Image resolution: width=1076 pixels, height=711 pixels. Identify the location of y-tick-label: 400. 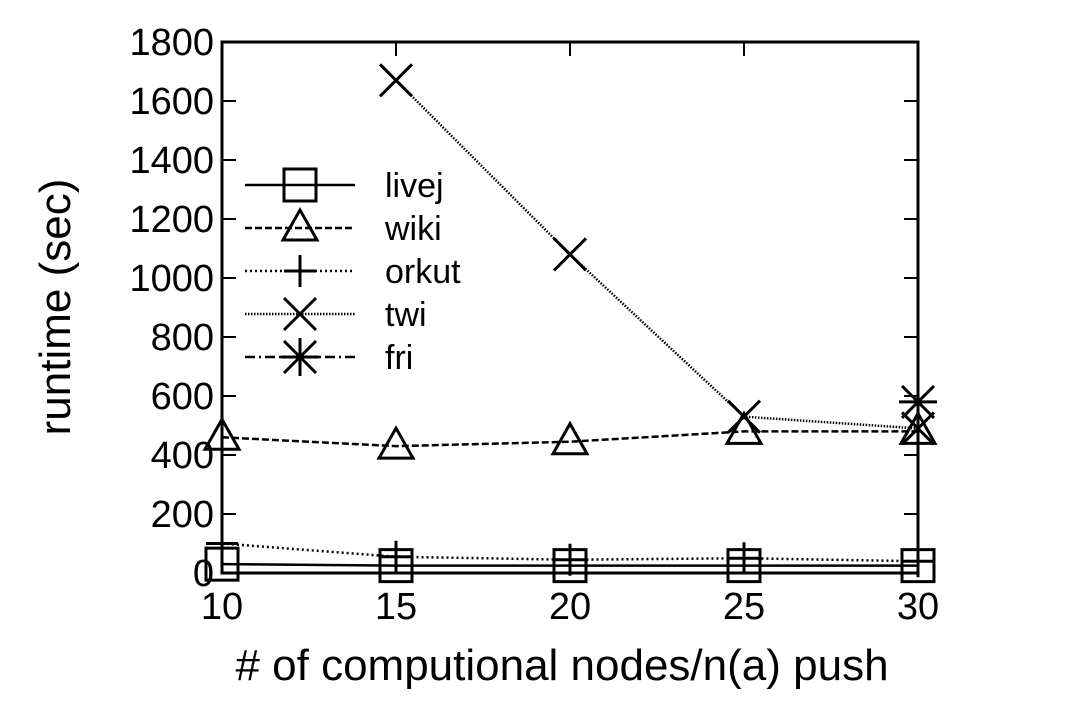
(182, 456).